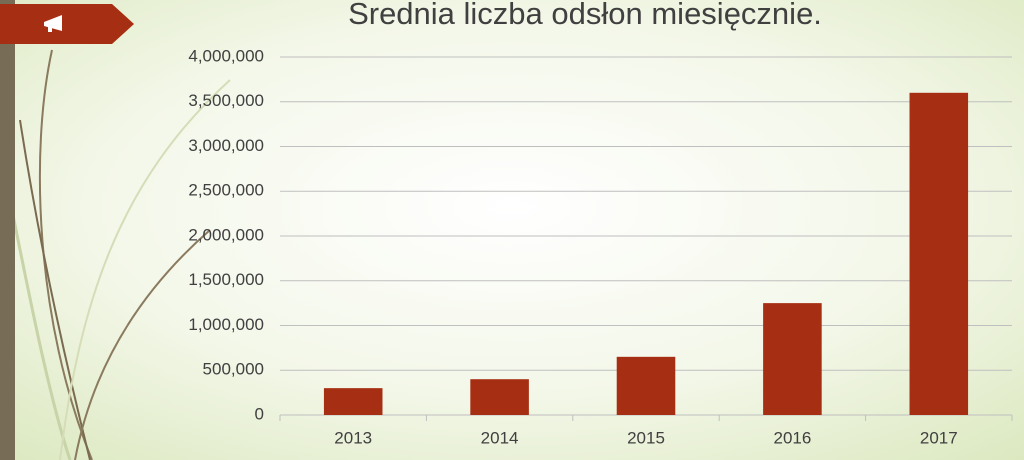 The image size is (1024, 460). What do you see at coordinates (53, 23) in the screenshot?
I see `megaphone-icon` at bounding box center [53, 23].